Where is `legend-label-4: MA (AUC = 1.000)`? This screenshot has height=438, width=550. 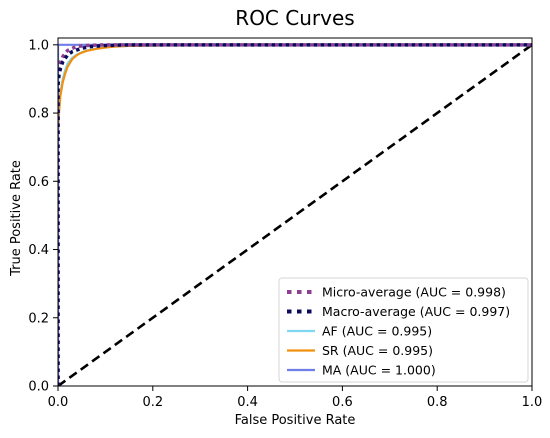
legend-label-4: MA (AUC = 1.000) is located at coordinates (379, 370).